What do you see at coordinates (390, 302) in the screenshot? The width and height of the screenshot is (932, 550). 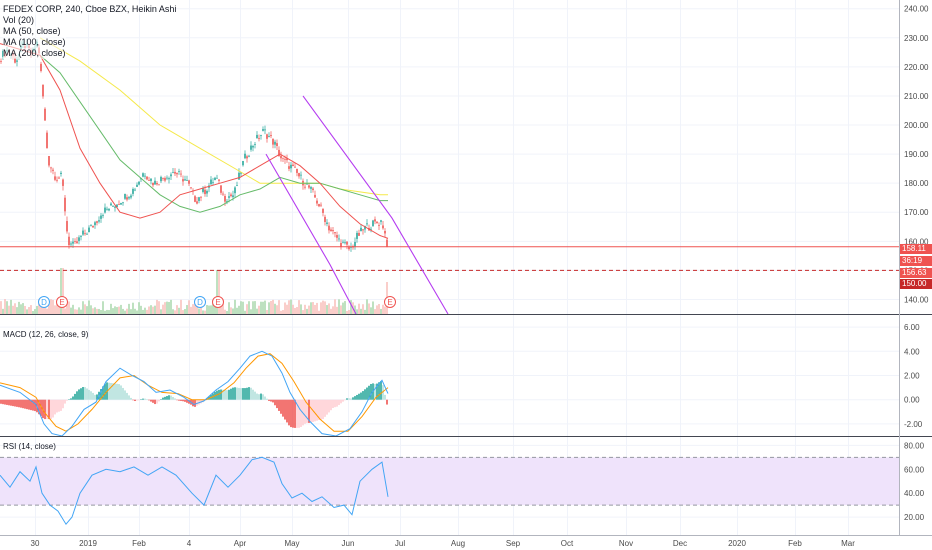 I see `event-marker-e` at bounding box center [390, 302].